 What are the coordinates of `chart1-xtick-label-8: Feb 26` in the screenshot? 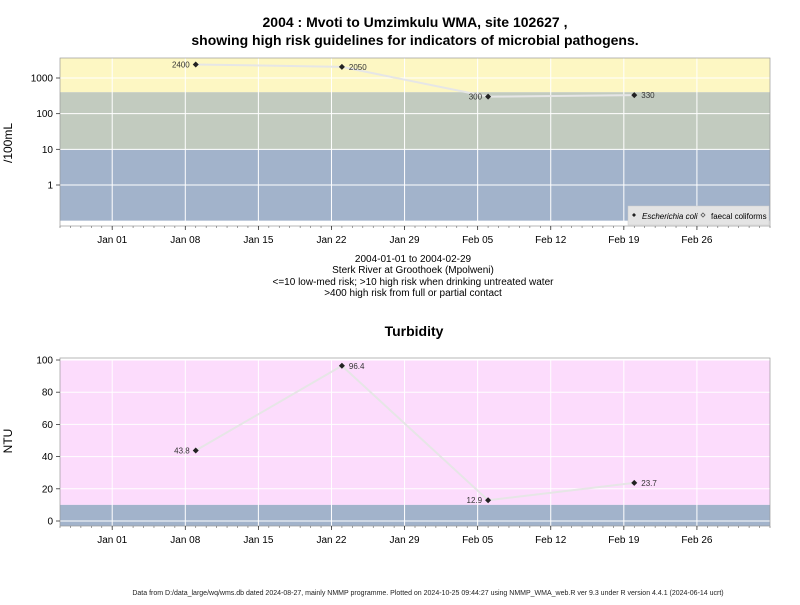 It's located at (697, 240).